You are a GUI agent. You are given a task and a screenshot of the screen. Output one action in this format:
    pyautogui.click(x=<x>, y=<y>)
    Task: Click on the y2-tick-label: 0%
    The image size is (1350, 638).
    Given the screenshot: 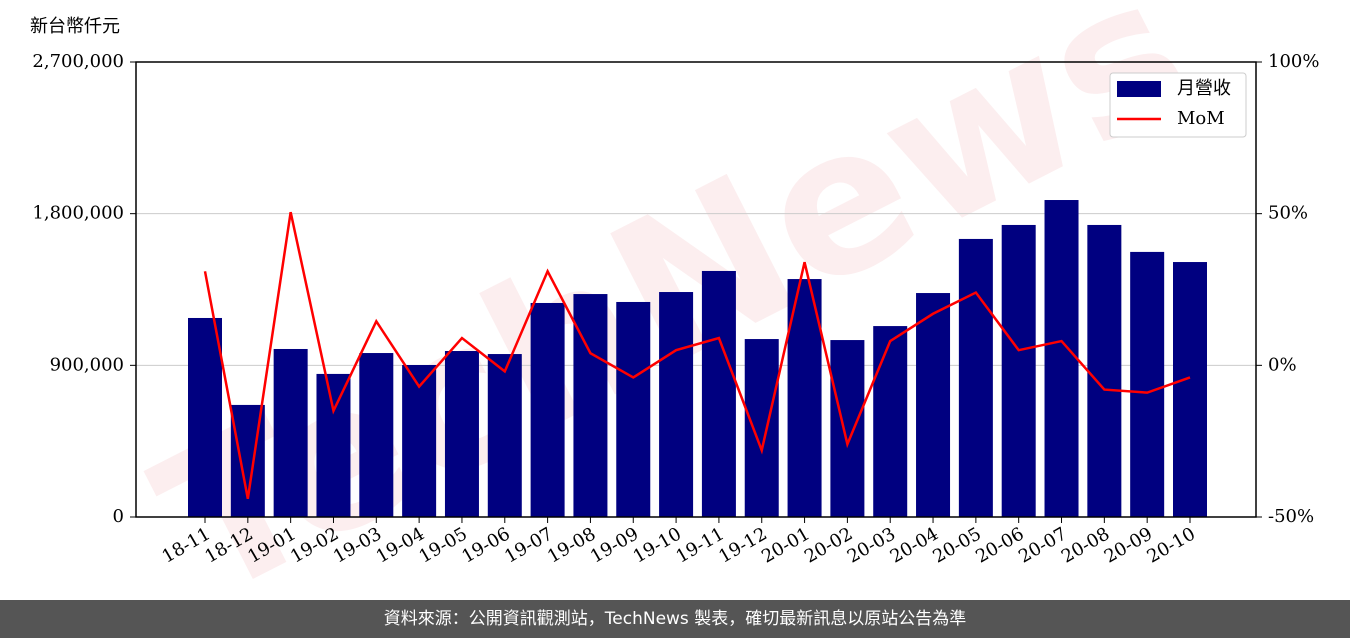 What is the action you would take?
    pyautogui.click(x=1282, y=364)
    